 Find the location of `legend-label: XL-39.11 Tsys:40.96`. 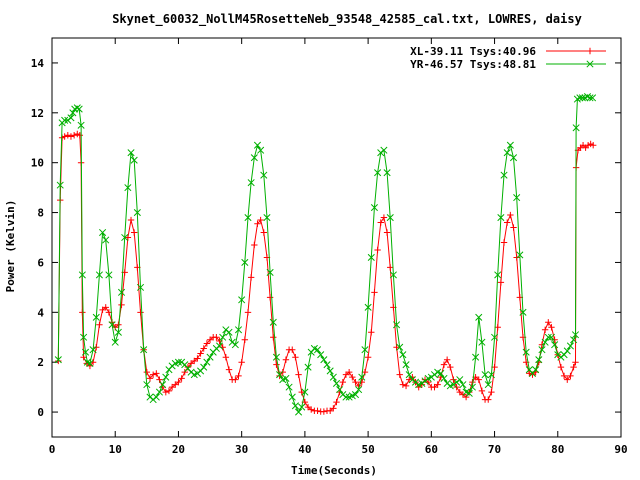

legend-label: XL-39.11 Tsys:40.96 is located at coordinates (473, 51).